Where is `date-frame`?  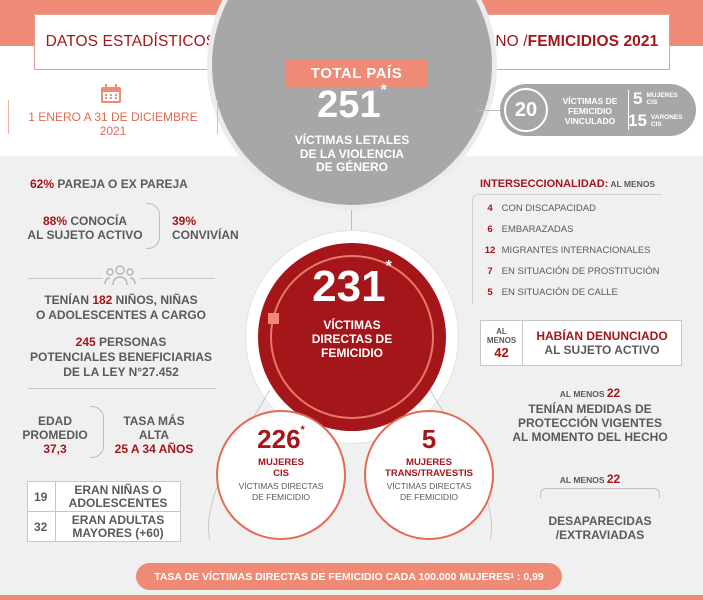 date-frame is located at coordinates (113, 117).